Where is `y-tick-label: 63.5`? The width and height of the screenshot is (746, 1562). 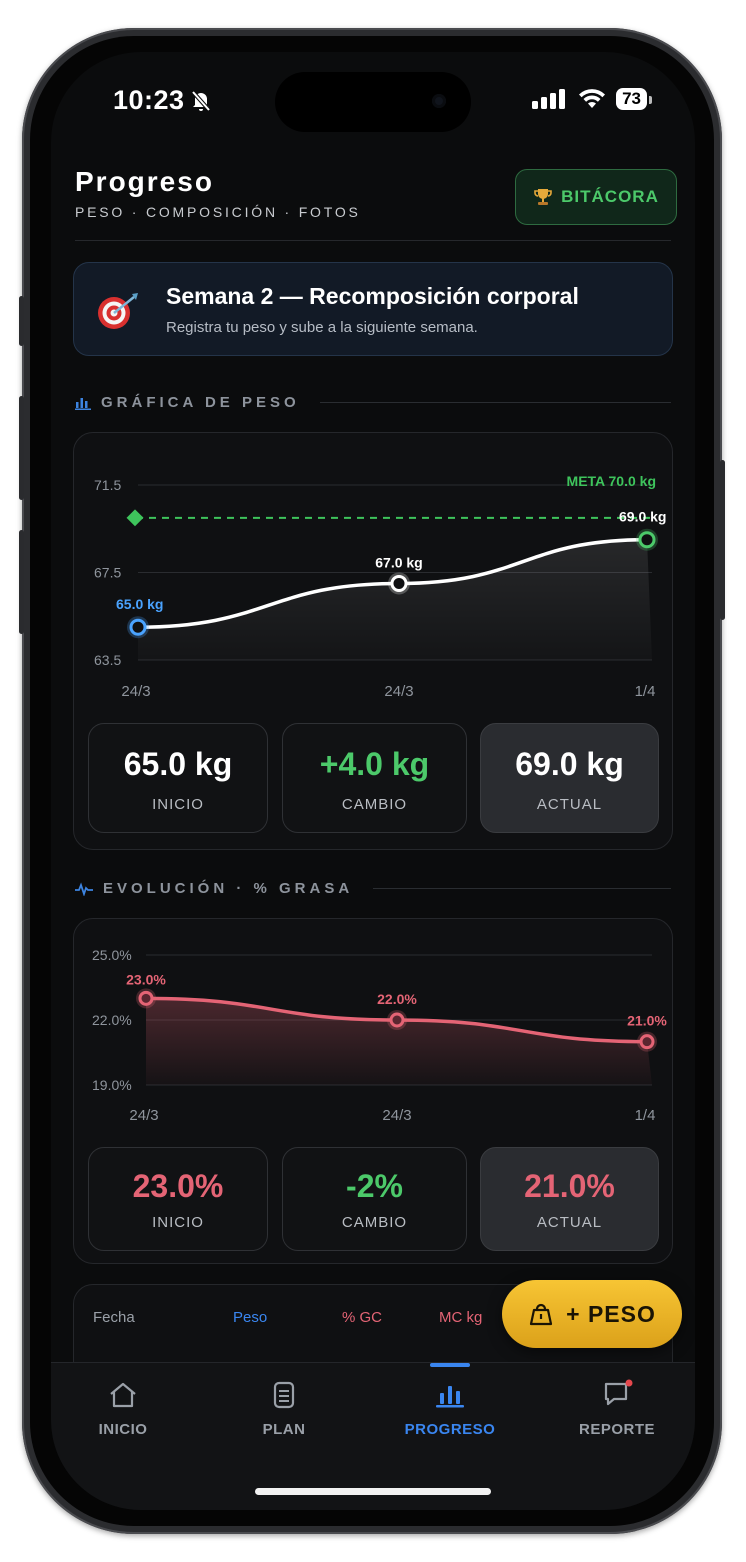 y-tick-label: 63.5 is located at coordinates (107, 660).